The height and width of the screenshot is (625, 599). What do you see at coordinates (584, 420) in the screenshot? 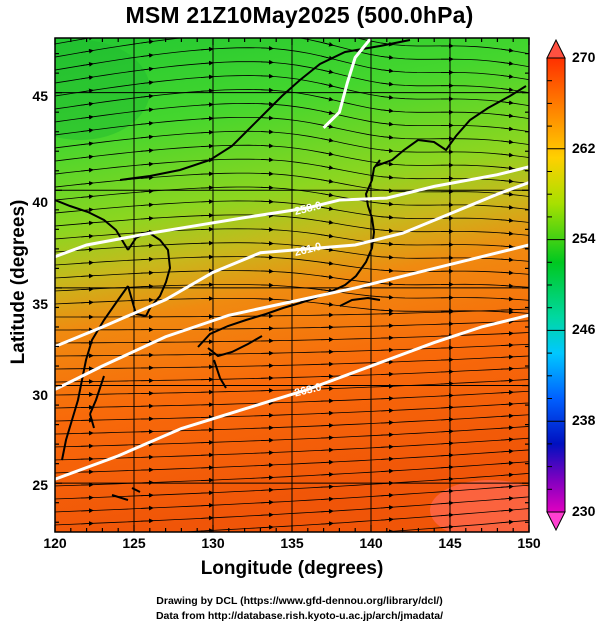
I see `colorbar-tick-label: 238` at bounding box center [584, 420].